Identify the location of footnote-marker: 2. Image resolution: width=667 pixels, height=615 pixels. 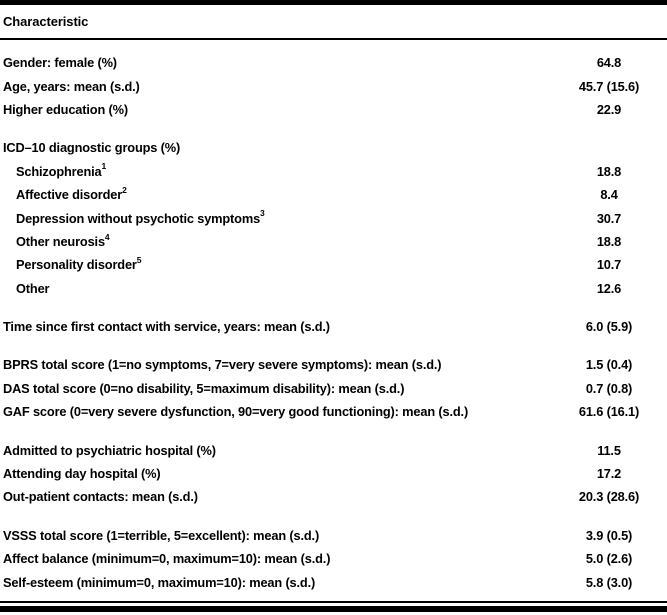
(124, 189).